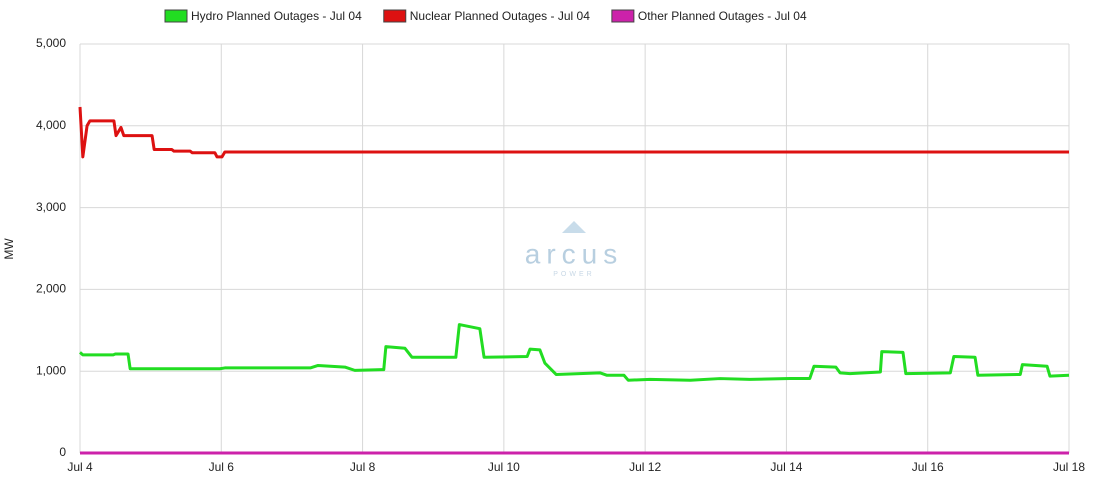  Describe the element at coordinates (573, 274) in the screenshot. I see `watermark-tagline: POWER` at that location.